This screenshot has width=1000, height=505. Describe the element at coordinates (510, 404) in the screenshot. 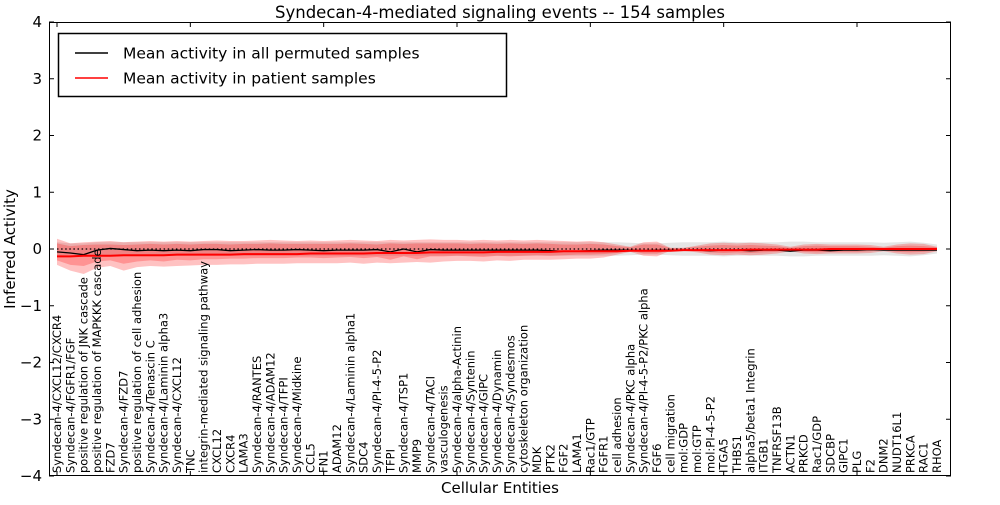

I see `x-category-label: Syndecan-4/Syndesmos` at that location.